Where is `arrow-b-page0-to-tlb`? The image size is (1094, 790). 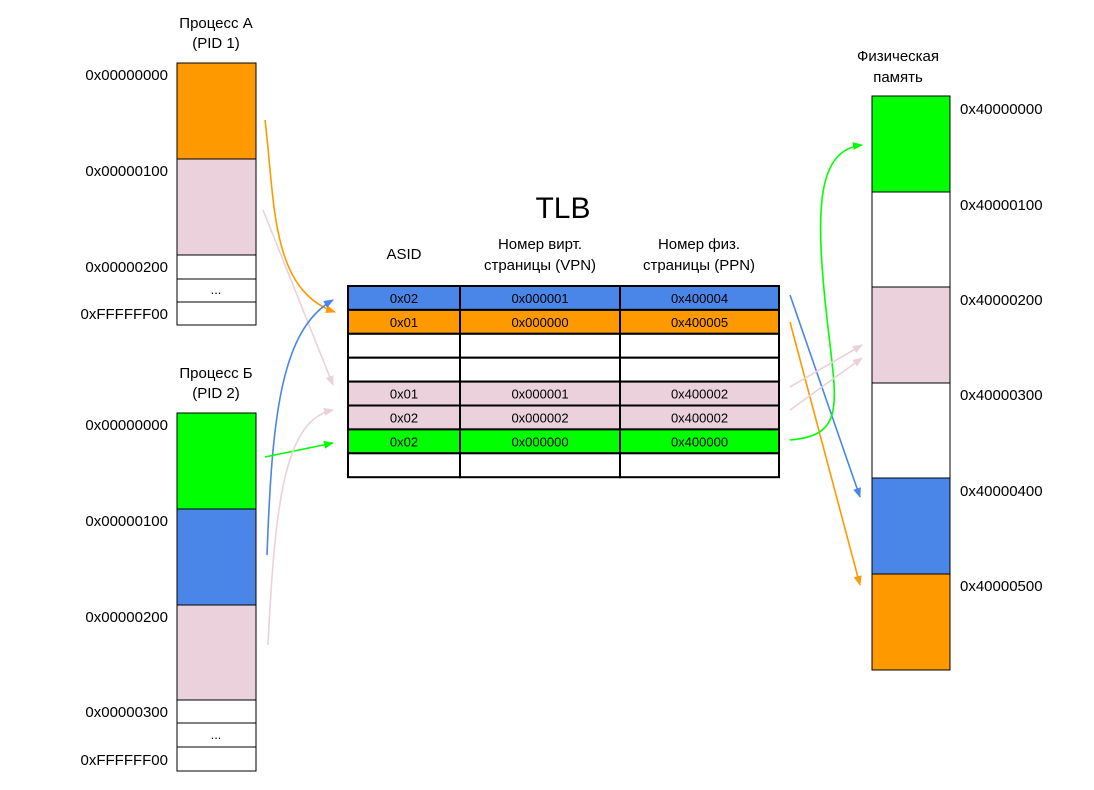 arrow-b-page0-to-tlb is located at coordinates (299, 449).